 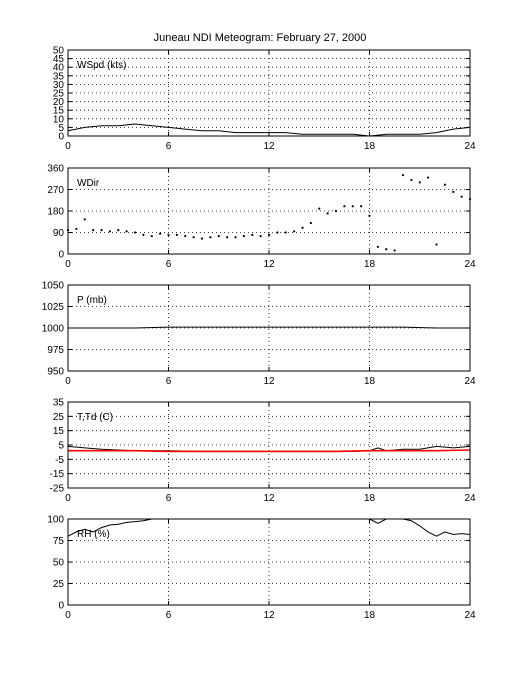 I want to click on panel-label: WDir, so click(x=88, y=183).